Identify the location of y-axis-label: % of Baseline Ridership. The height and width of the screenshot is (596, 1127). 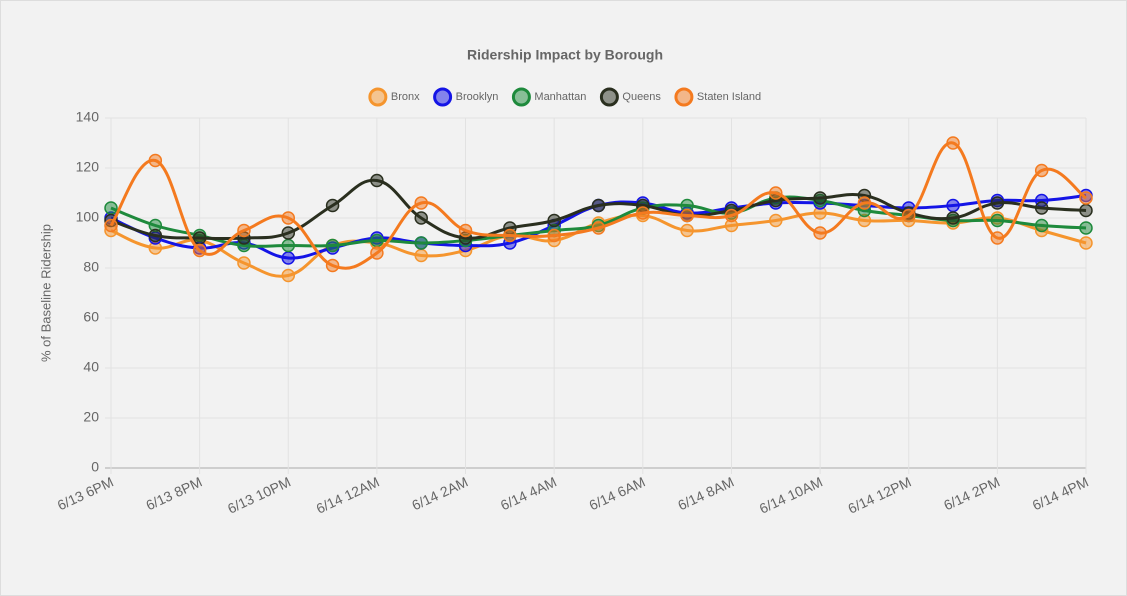
(45, 293).